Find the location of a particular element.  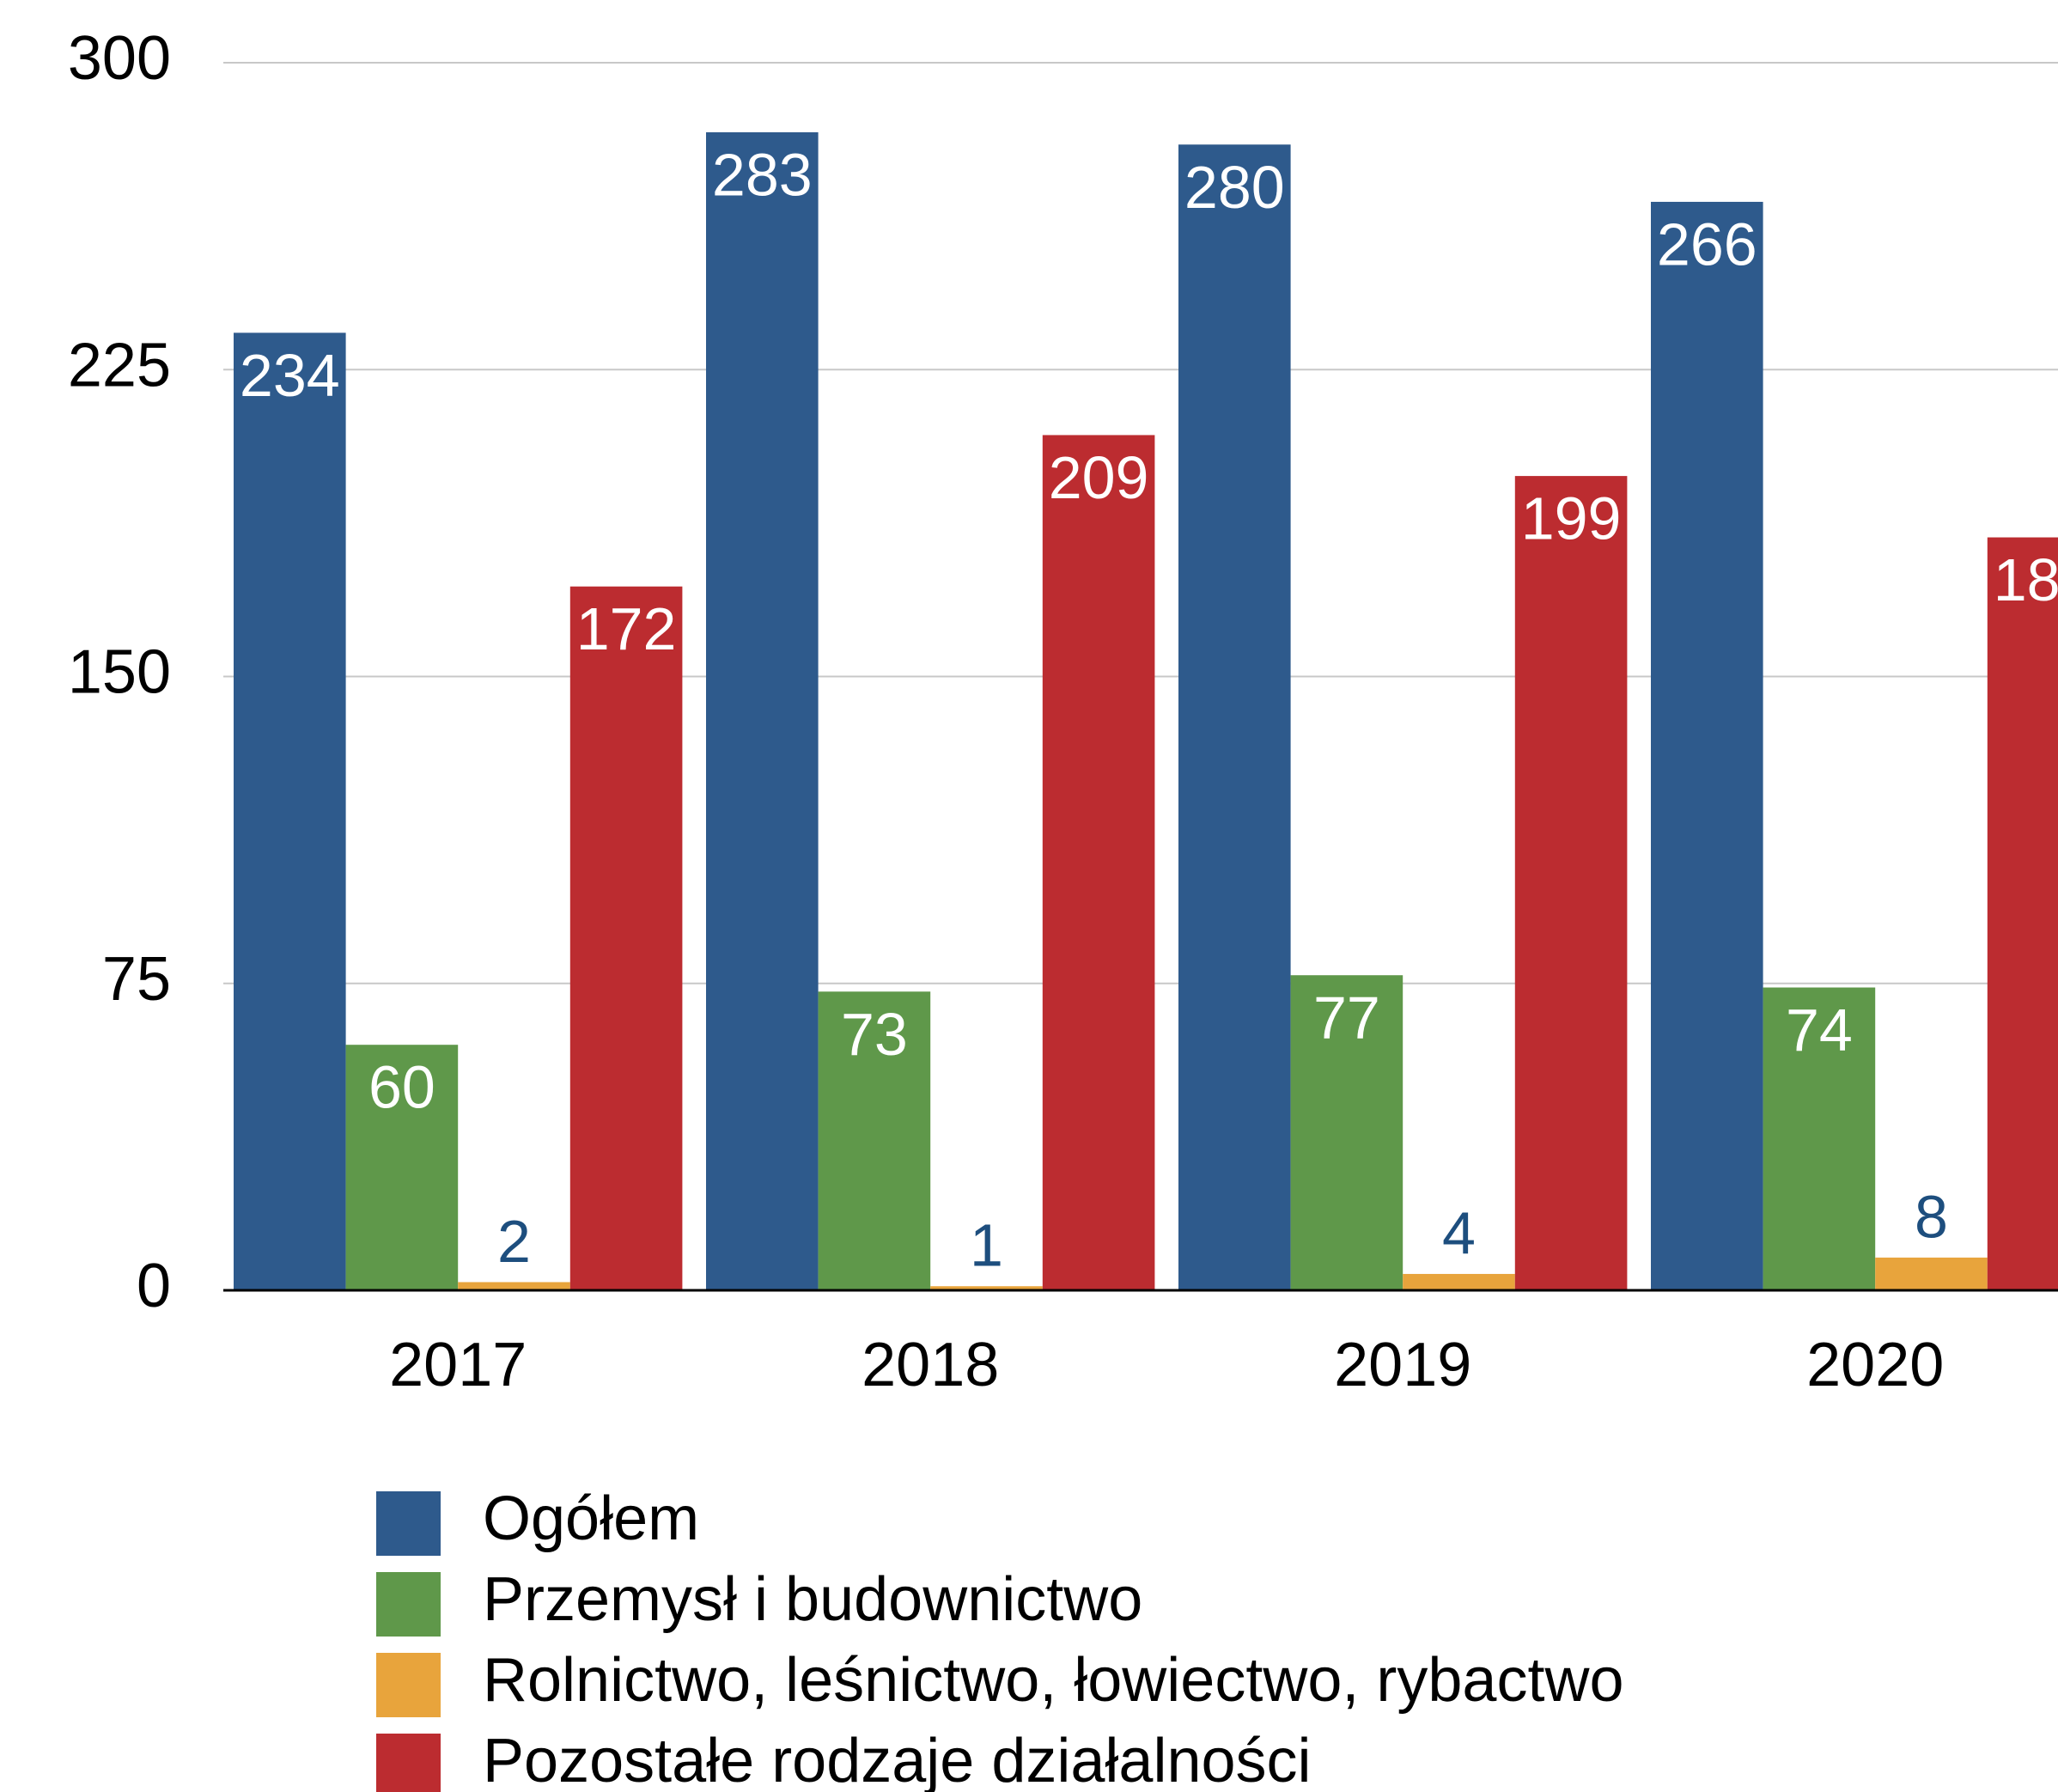

legend-label: Pozostałe rodzaje działalności is located at coordinates (897, 1759).